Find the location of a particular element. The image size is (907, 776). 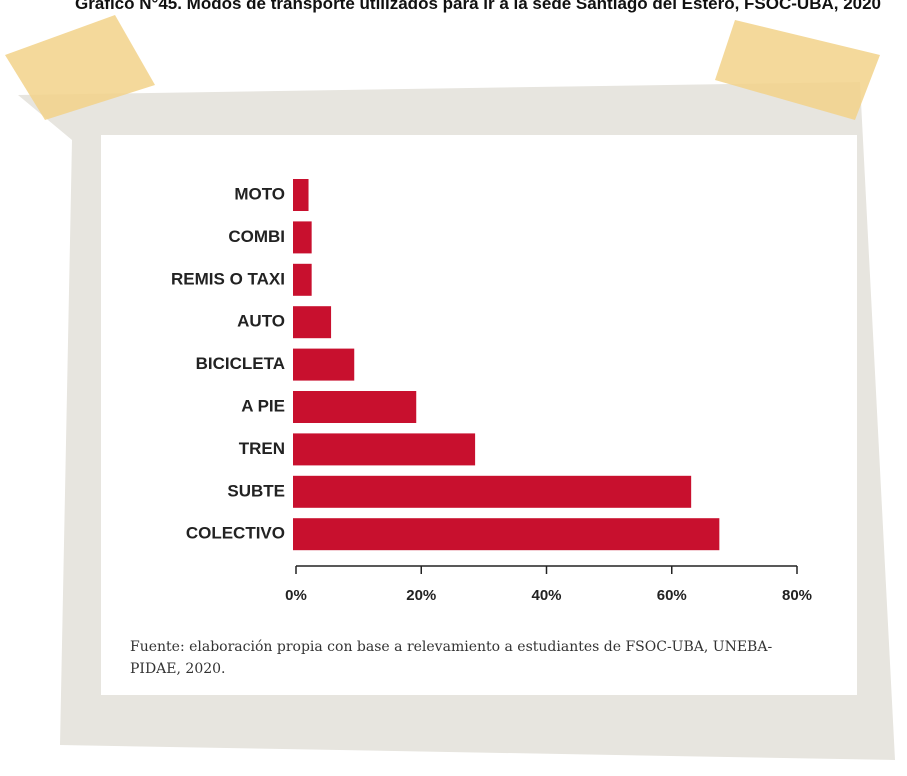

y-tick-label: BICICLETA is located at coordinates (240, 363).